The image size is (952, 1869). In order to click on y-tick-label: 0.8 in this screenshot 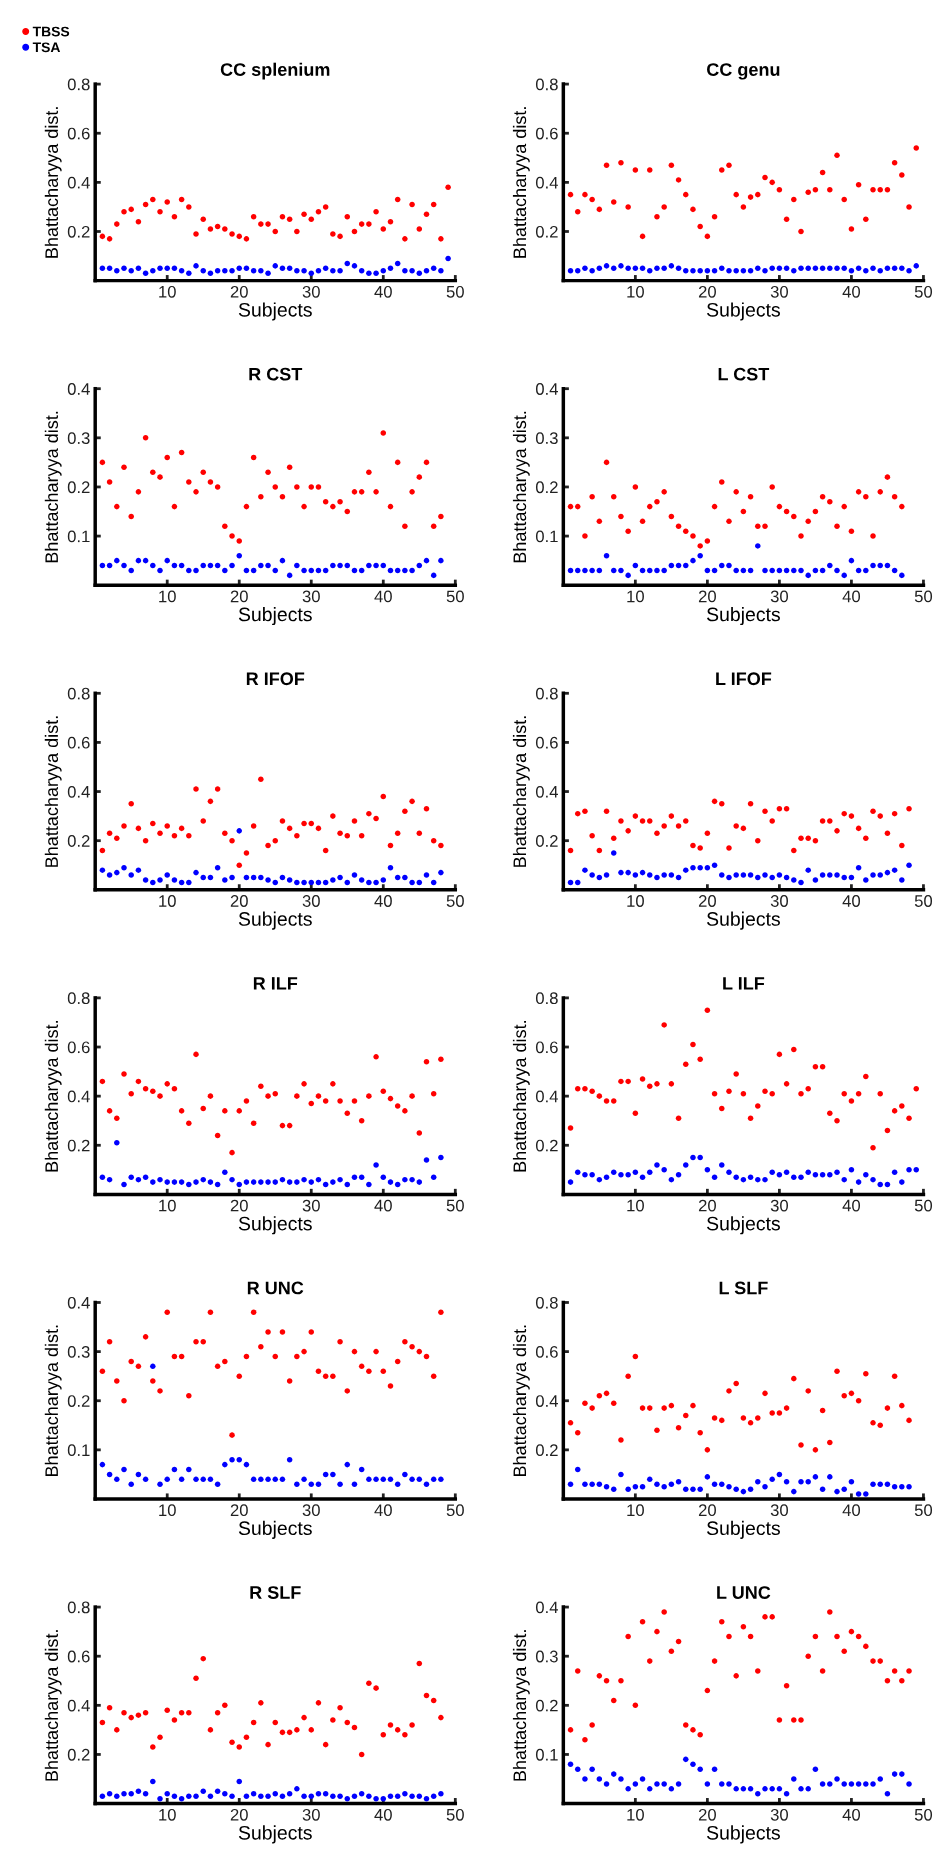, I will do `click(78, 693)`.